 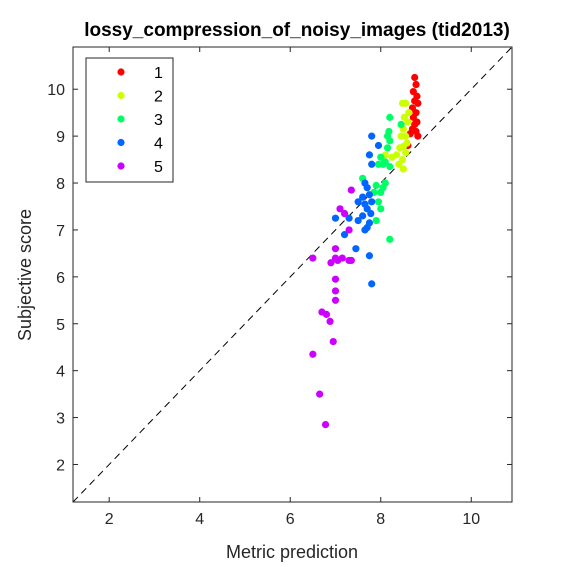 I want to click on data-points, so click(x=365, y=251).